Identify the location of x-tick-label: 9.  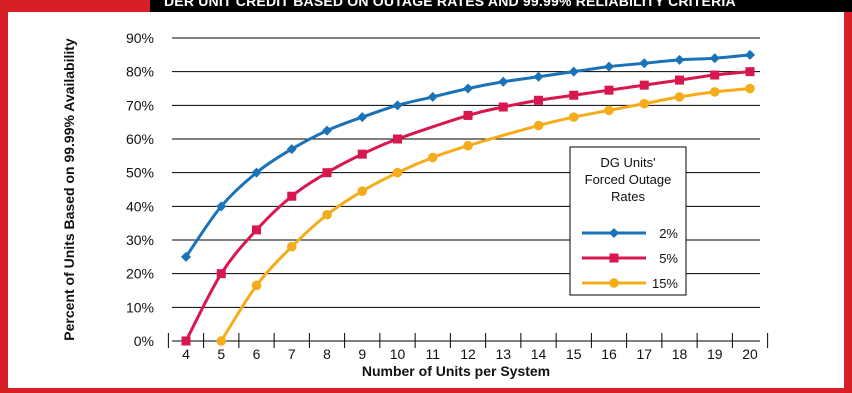
(362, 354).